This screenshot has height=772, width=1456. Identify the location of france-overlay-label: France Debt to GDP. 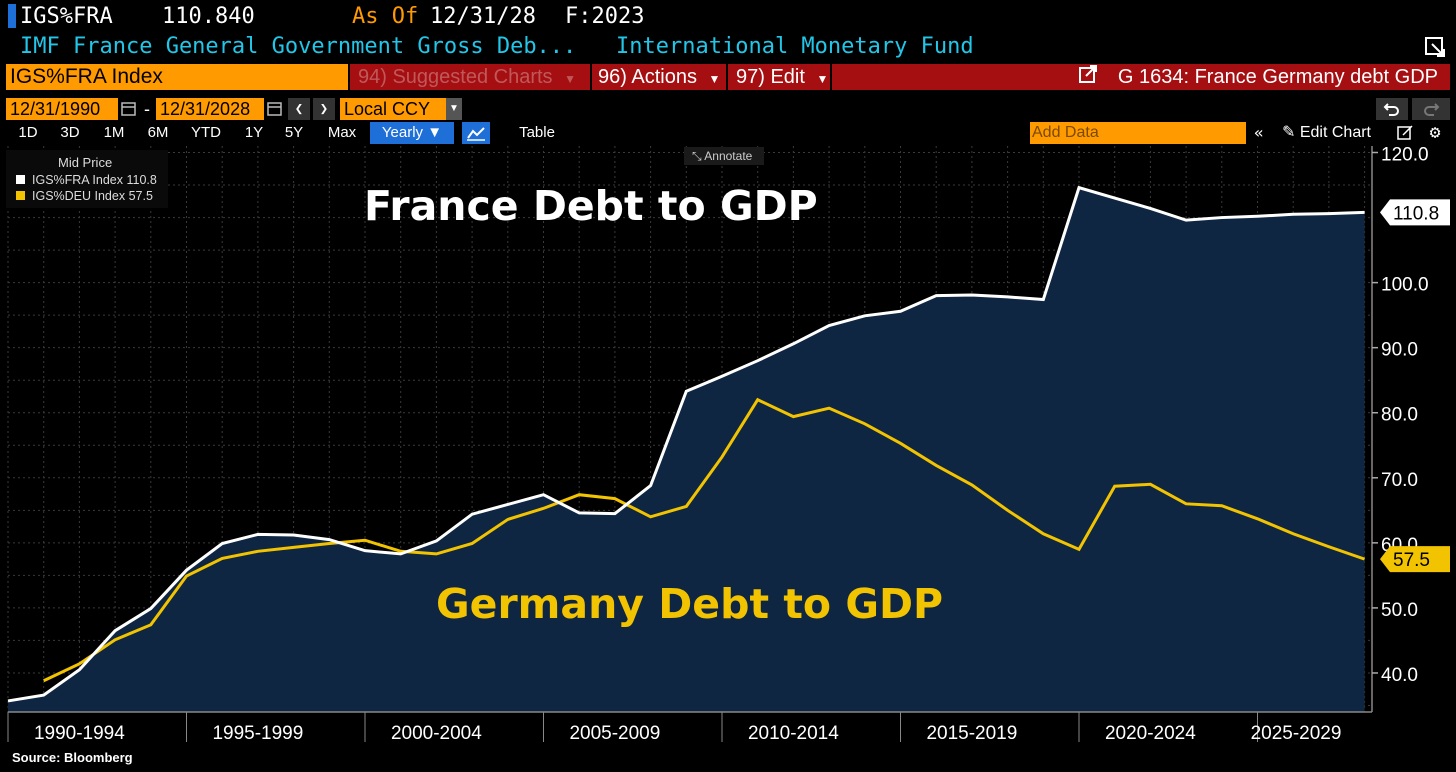
(591, 206).